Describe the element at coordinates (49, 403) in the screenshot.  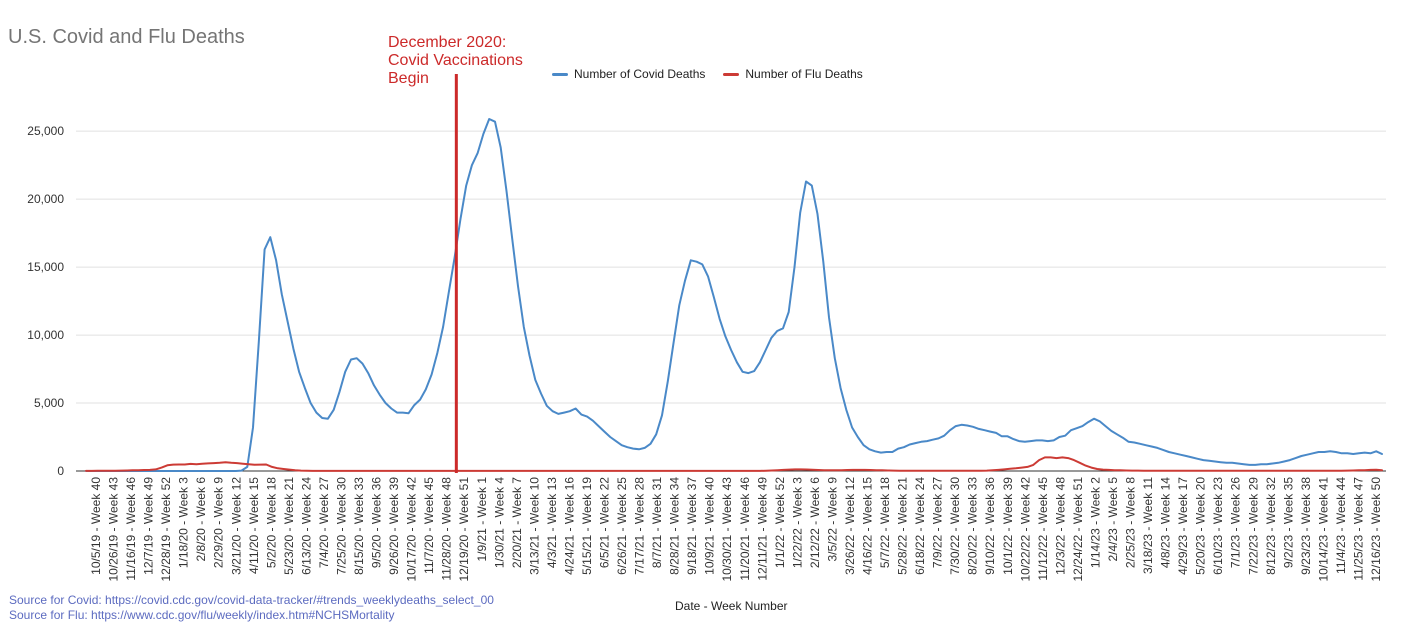
I see `y-tick-label: 5,000` at that location.